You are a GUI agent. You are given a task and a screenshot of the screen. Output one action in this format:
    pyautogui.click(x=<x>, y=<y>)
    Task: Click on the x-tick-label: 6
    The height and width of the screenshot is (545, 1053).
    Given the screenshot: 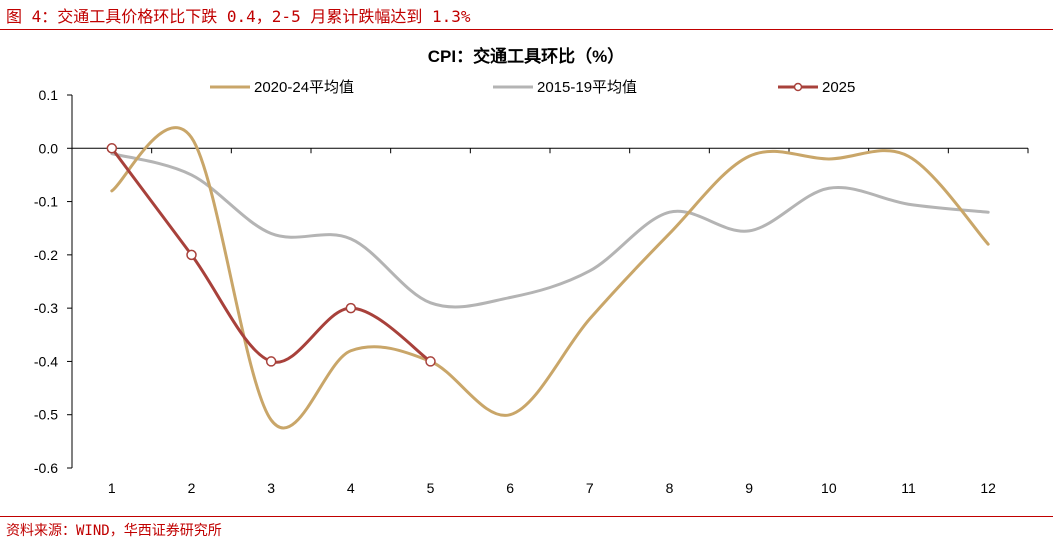 What is the action you would take?
    pyautogui.click(x=510, y=488)
    